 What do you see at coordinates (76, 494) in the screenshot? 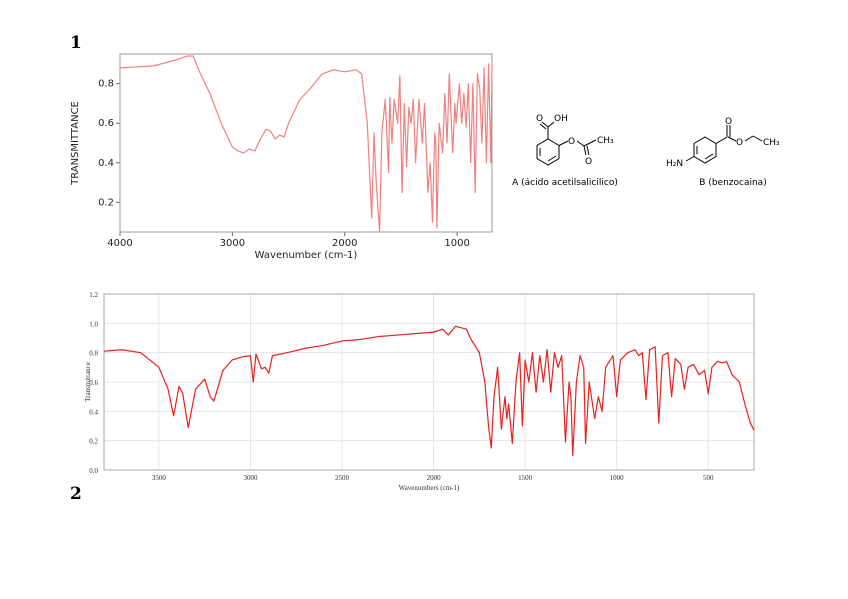
I see `figure-label: 2` at bounding box center [76, 494].